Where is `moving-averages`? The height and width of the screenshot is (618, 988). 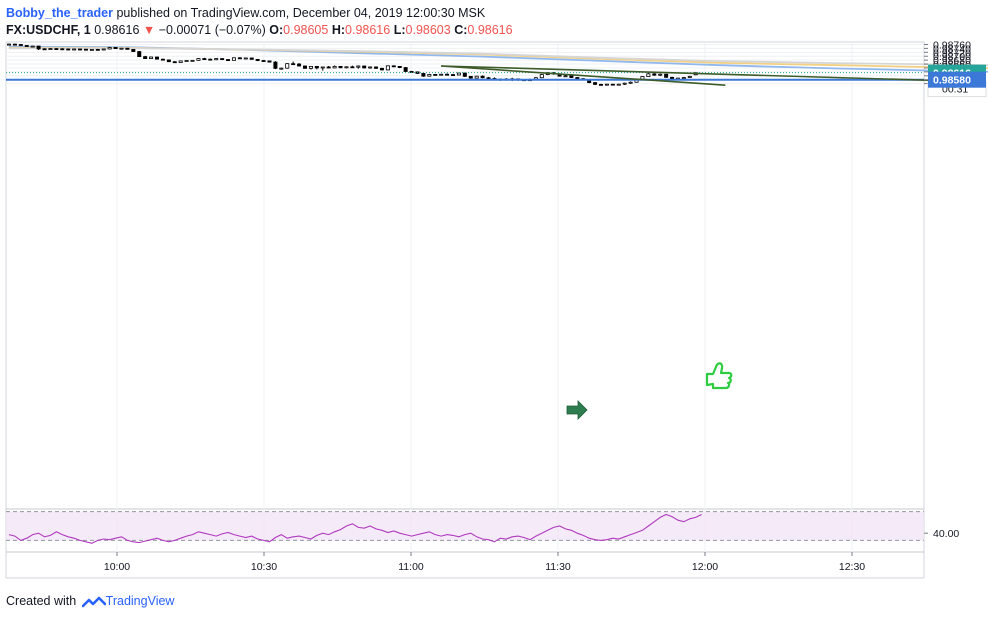
moving-averages is located at coordinates (498, 59).